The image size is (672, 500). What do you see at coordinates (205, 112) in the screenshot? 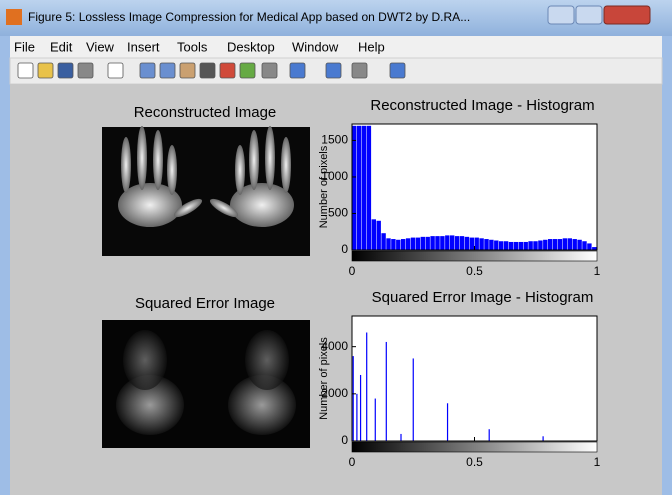
I see `image-title: Reconstructed Image` at bounding box center [205, 112].